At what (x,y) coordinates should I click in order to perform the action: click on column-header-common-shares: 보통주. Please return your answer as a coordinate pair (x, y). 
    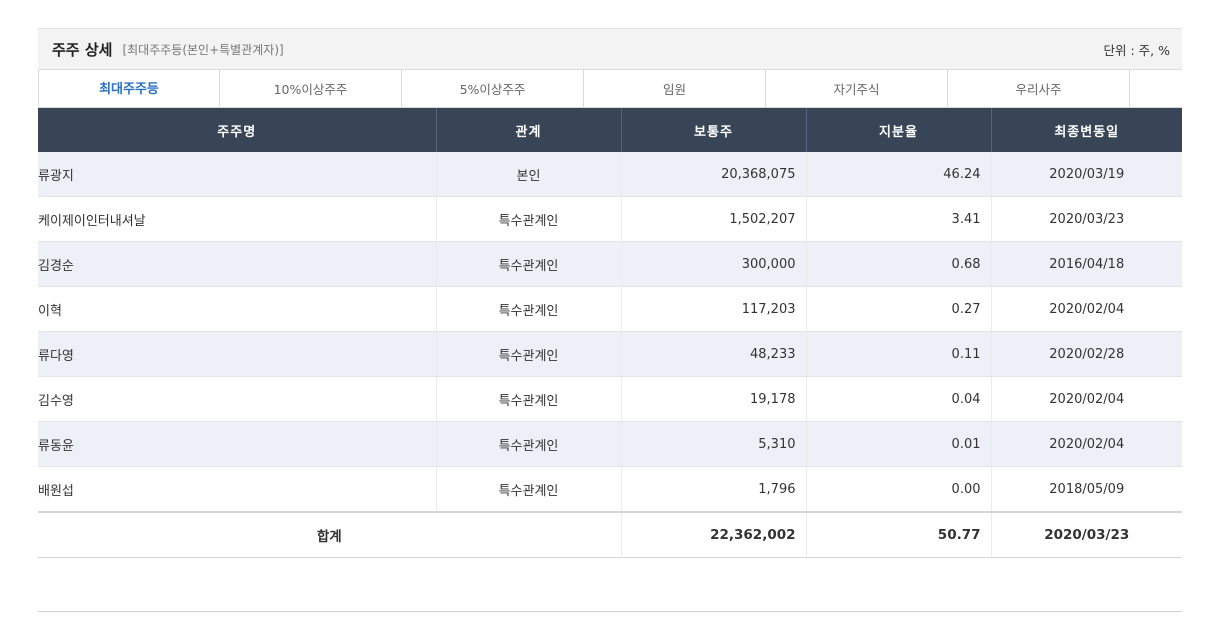
    Looking at the image, I should click on (713, 130).